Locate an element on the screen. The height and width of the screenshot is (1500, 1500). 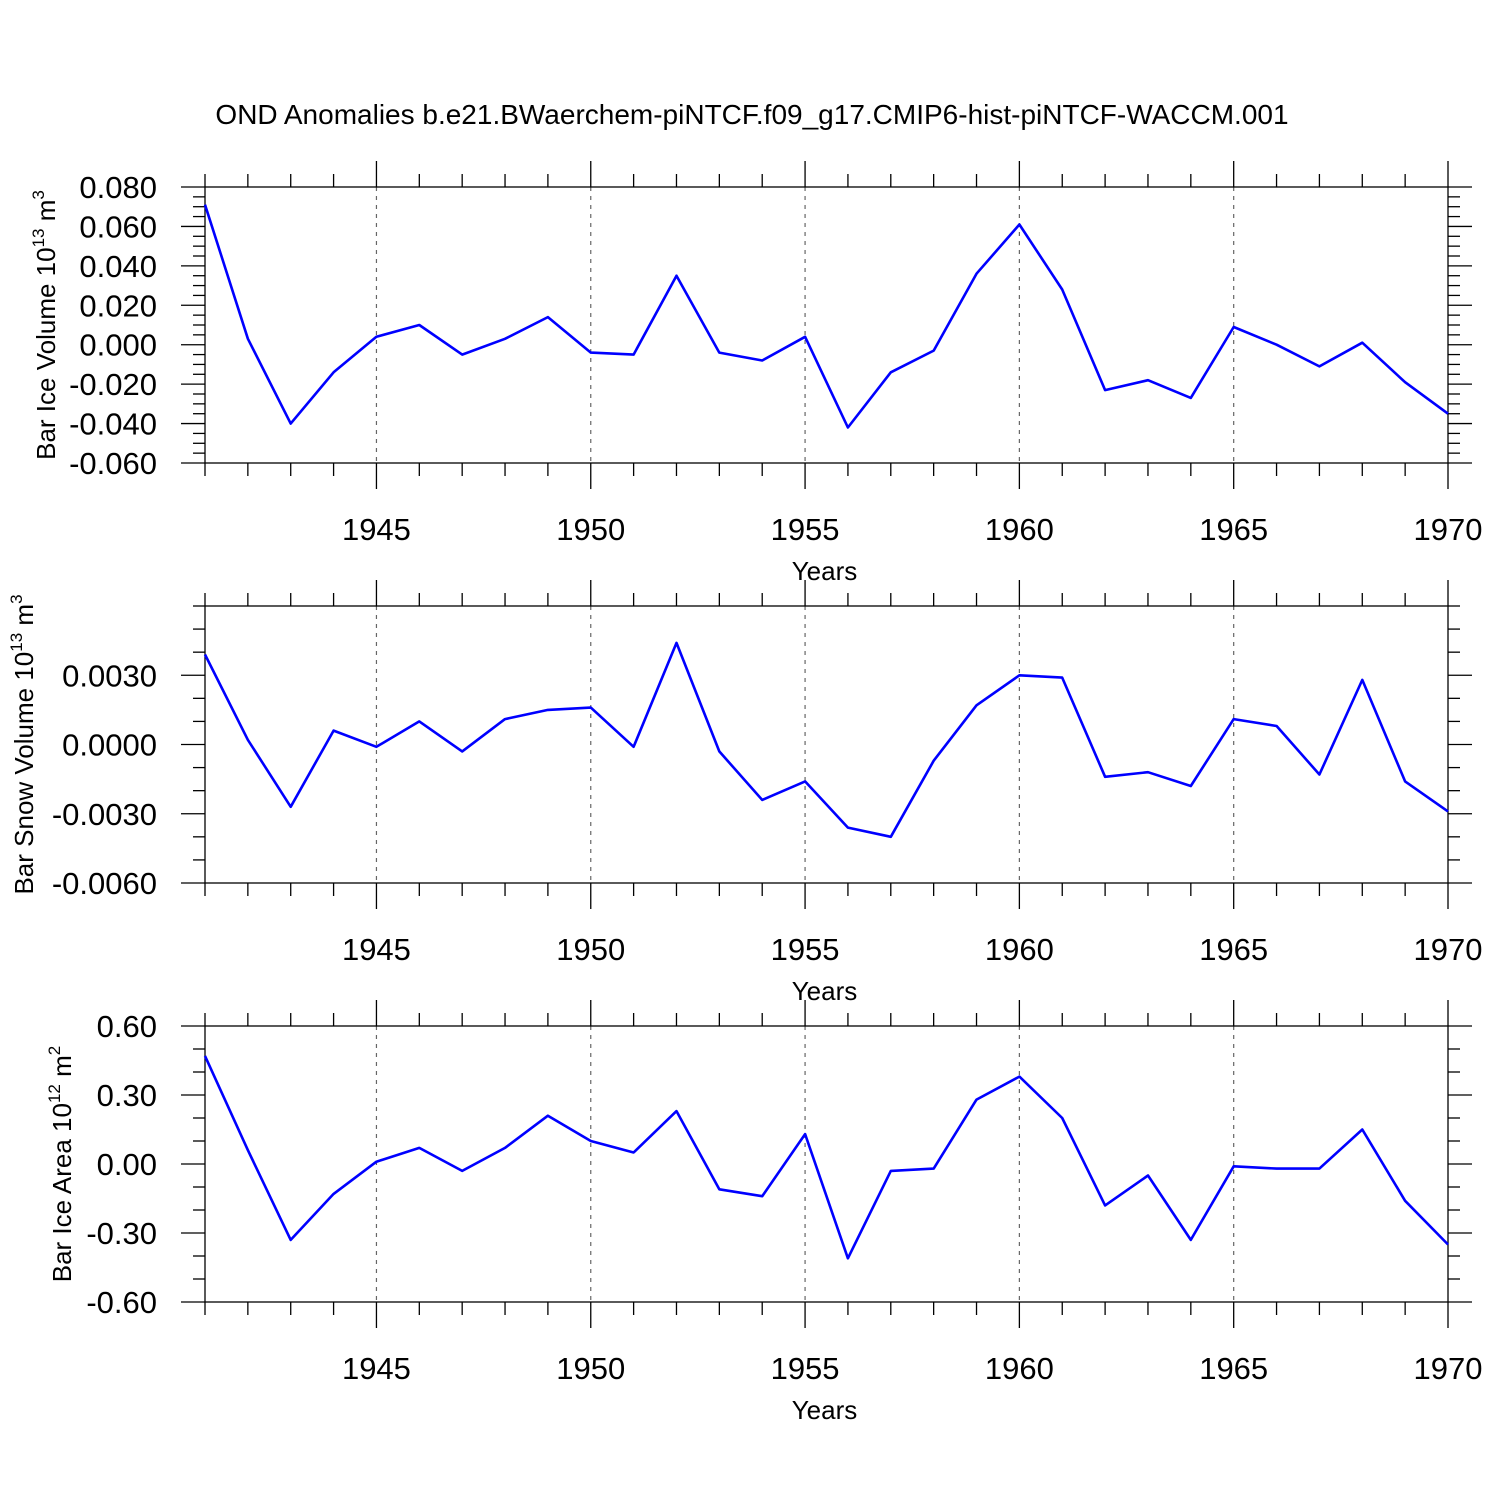
y-axis-title: Bar Snow Volume 1013 m3 is located at coordinates (23, 744).